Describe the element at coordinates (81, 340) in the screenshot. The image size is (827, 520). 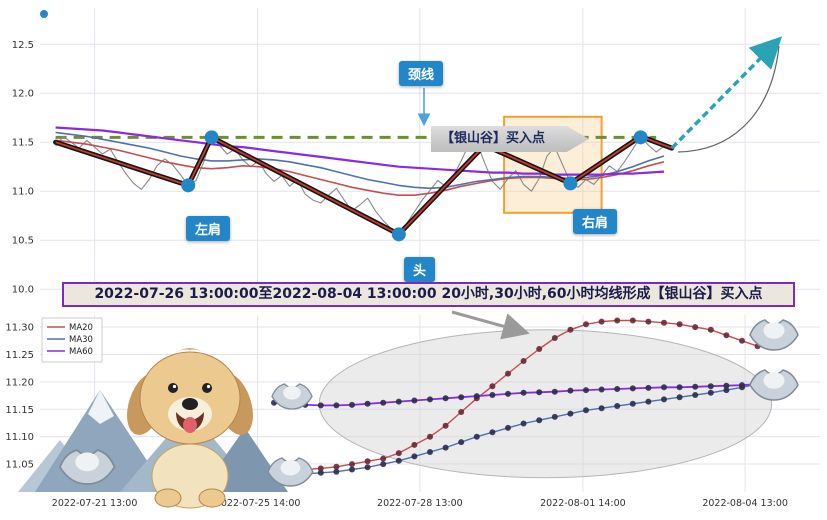
I see `legend-label: MA30` at that location.